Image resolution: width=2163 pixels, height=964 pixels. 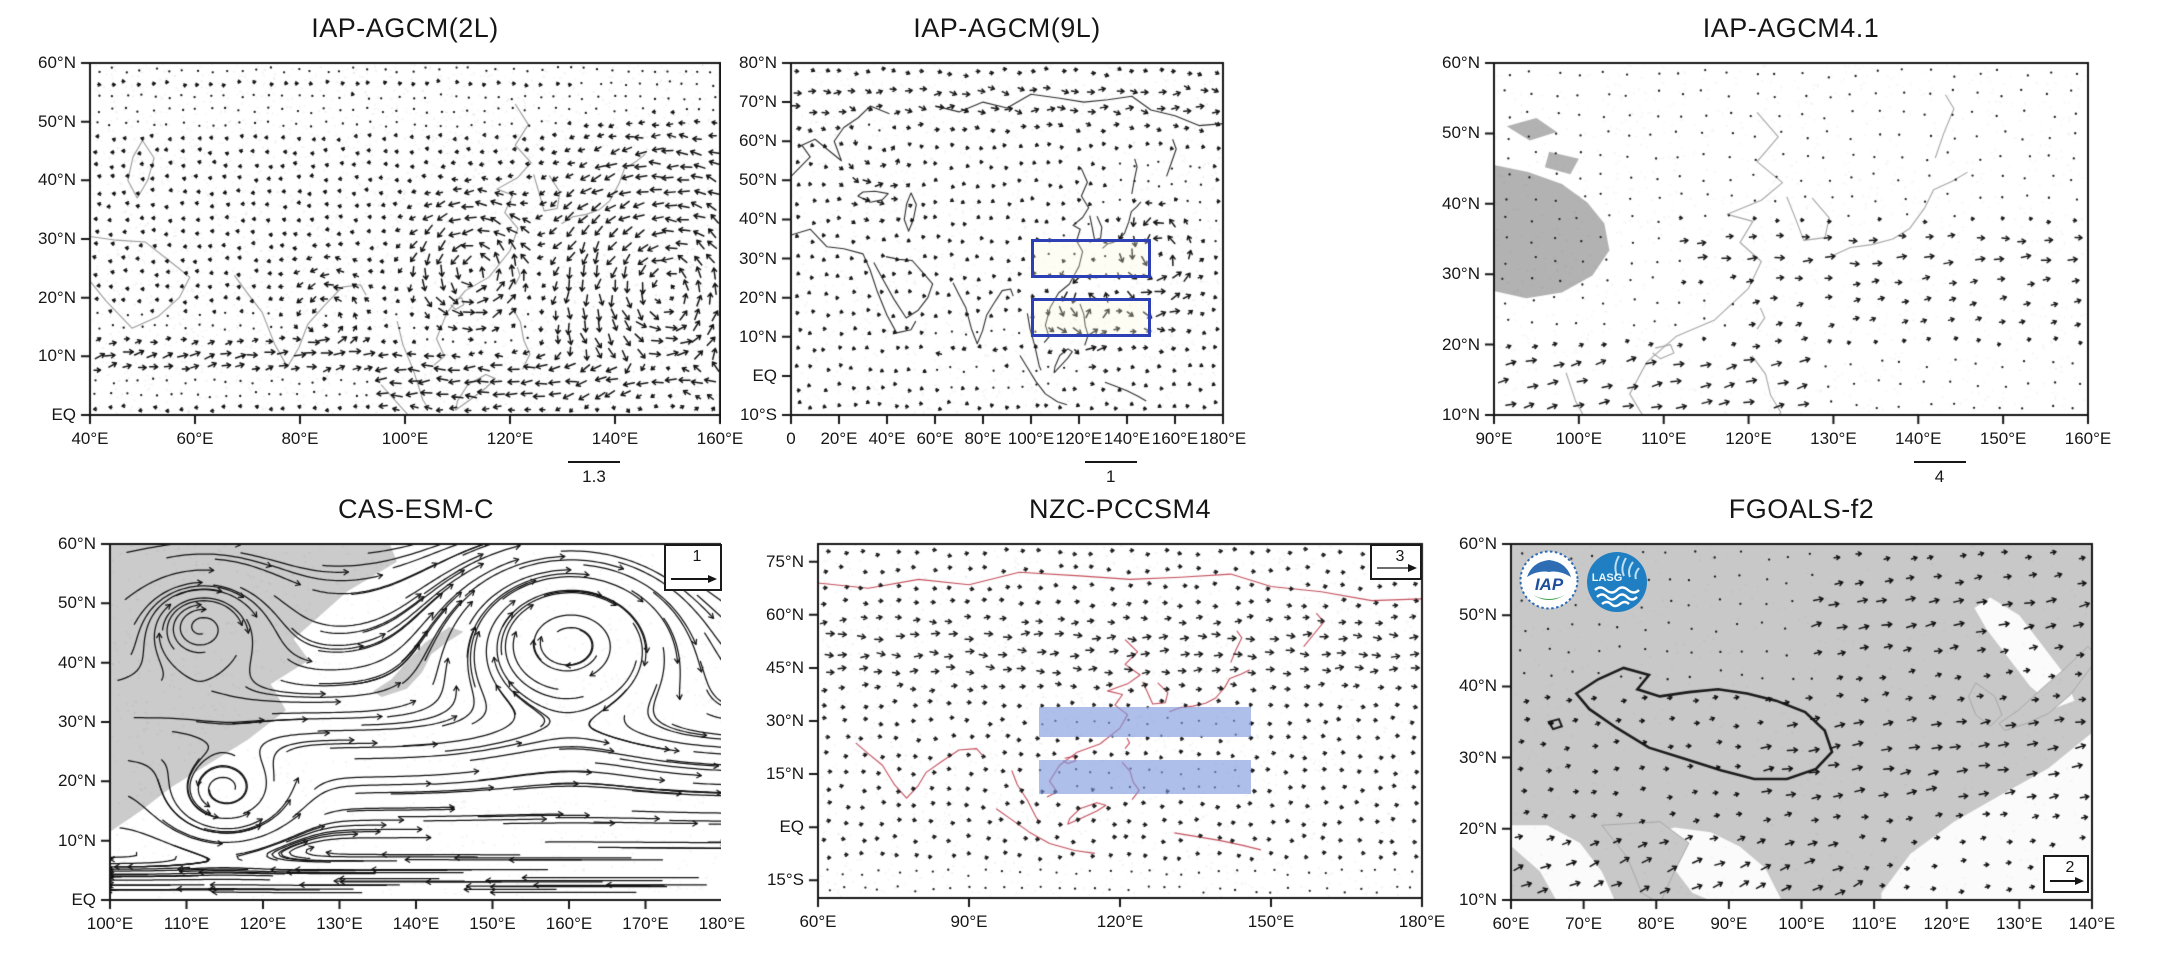 What do you see at coordinates (758, 414) in the screenshot?
I see `y-axis-tick-label: 10°S` at bounding box center [758, 414].